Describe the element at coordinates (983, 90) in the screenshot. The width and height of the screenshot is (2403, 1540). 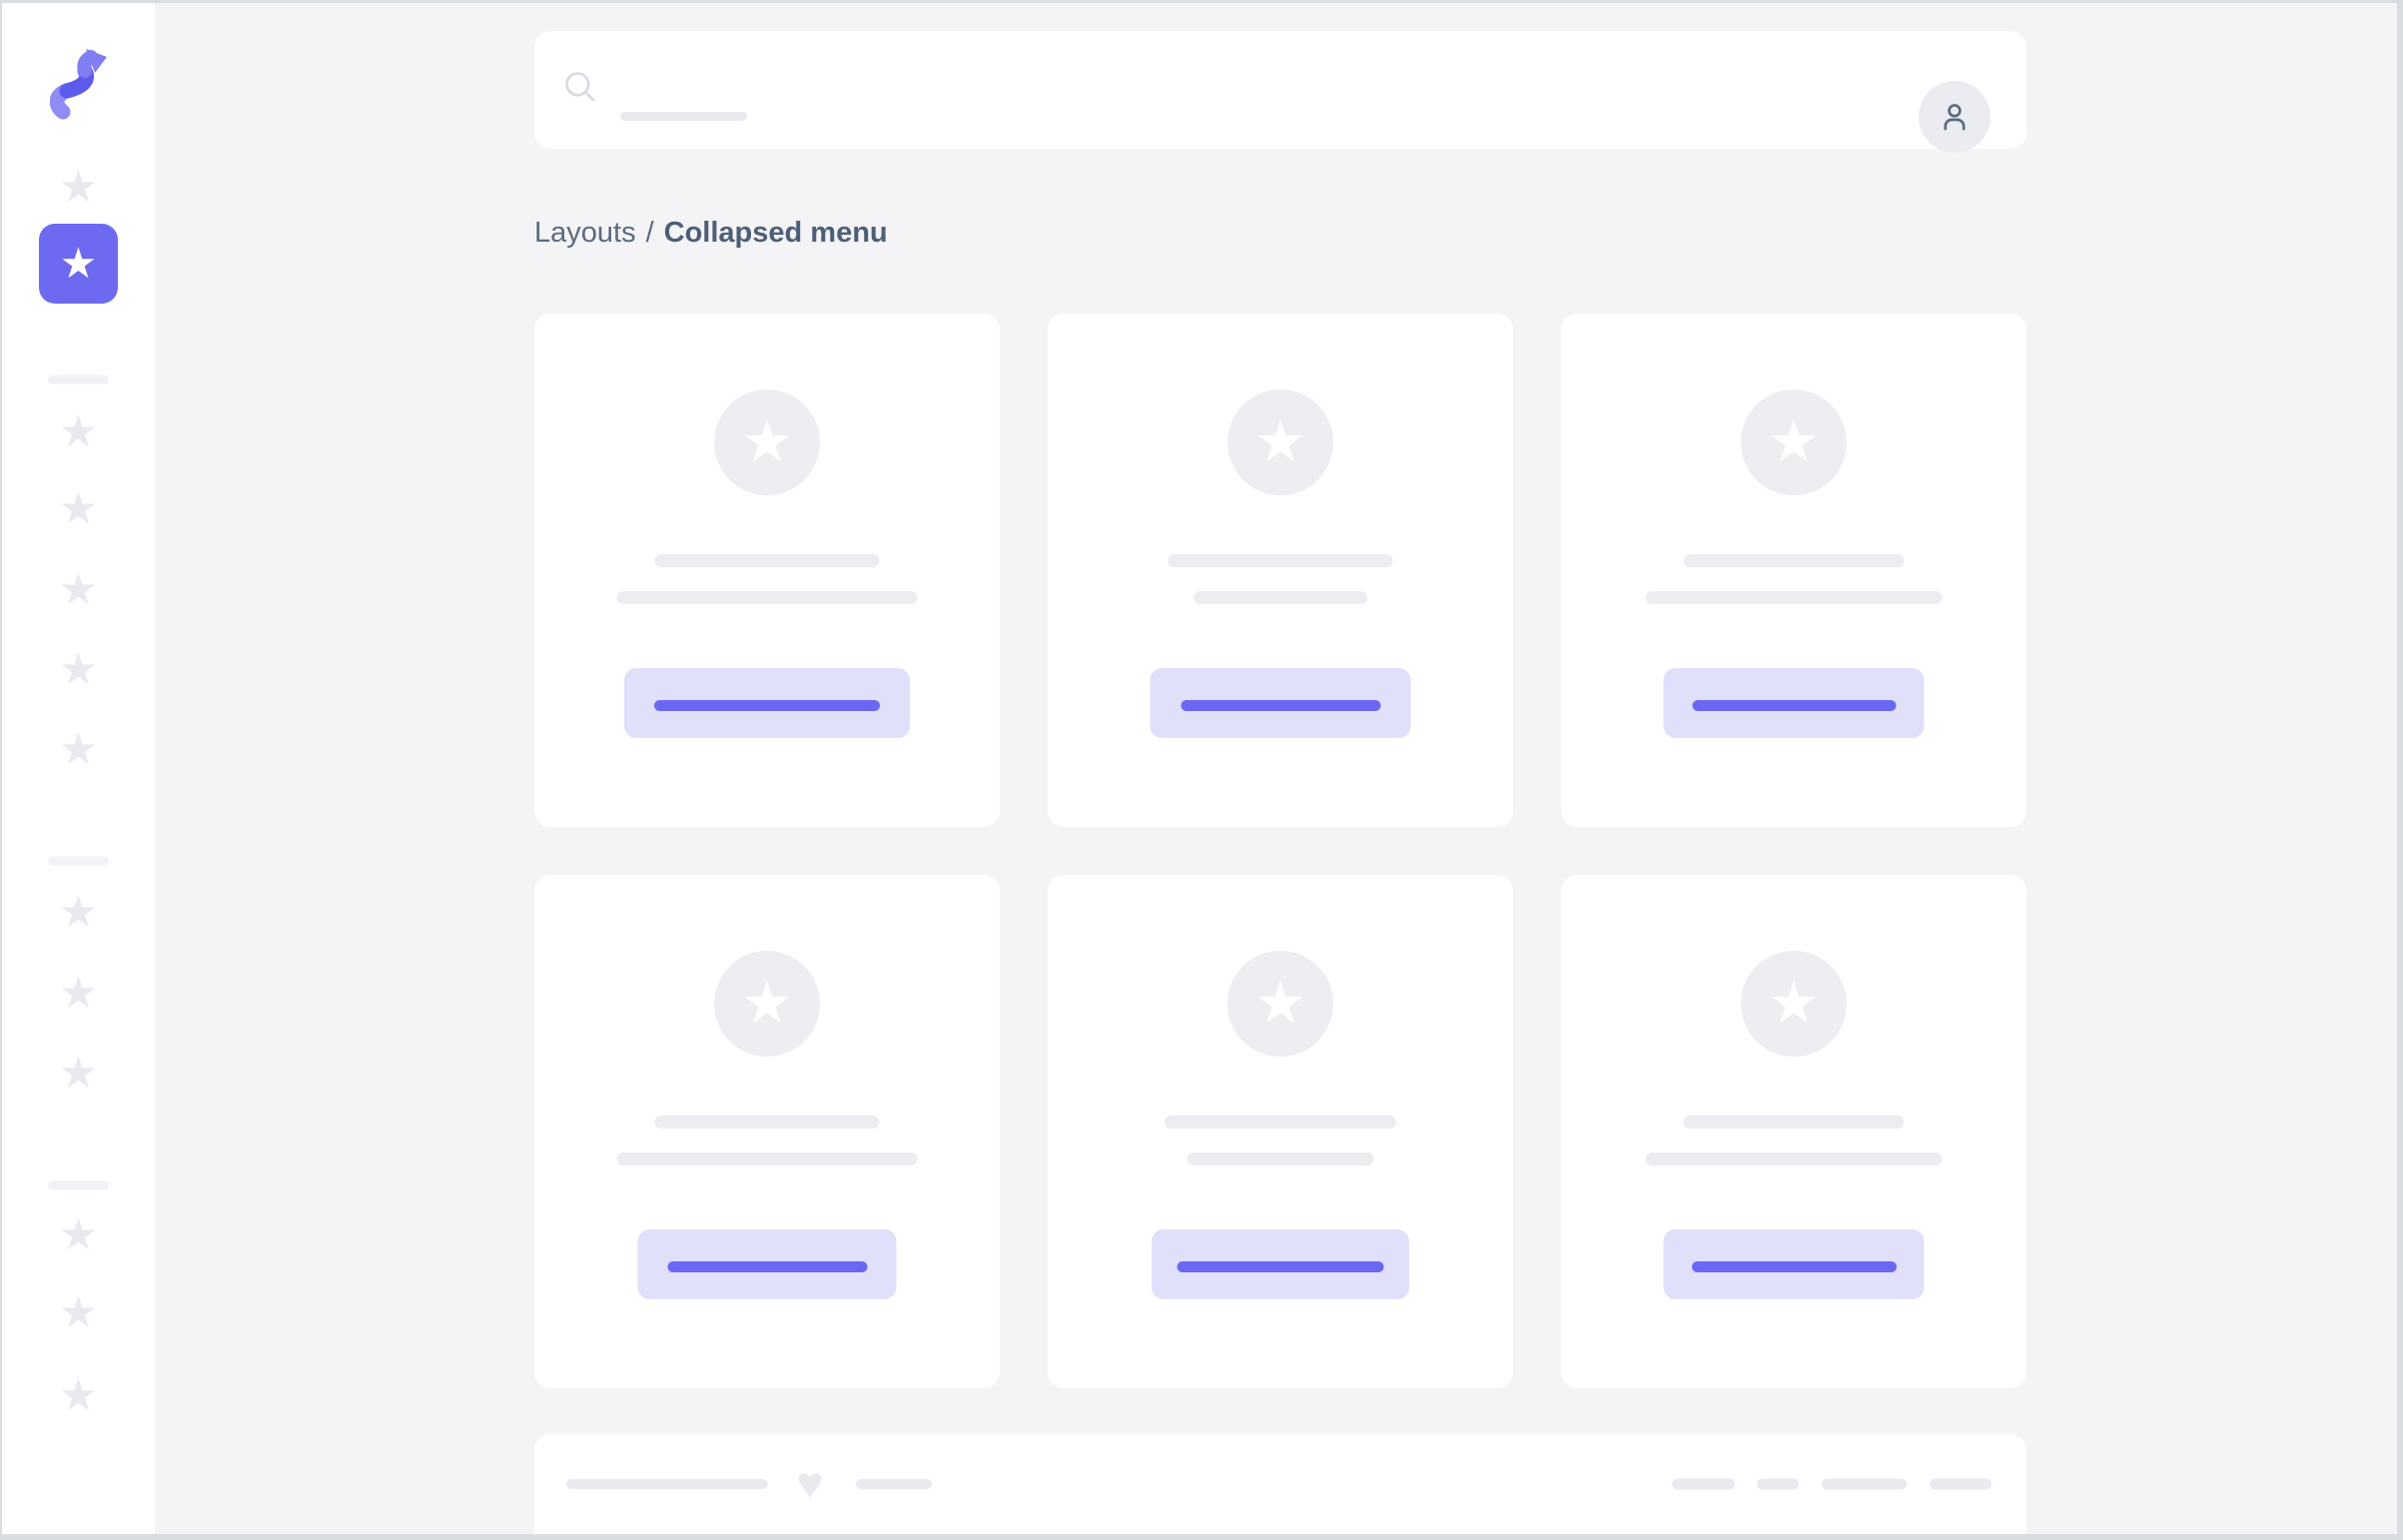
I see `search-input` at that location.